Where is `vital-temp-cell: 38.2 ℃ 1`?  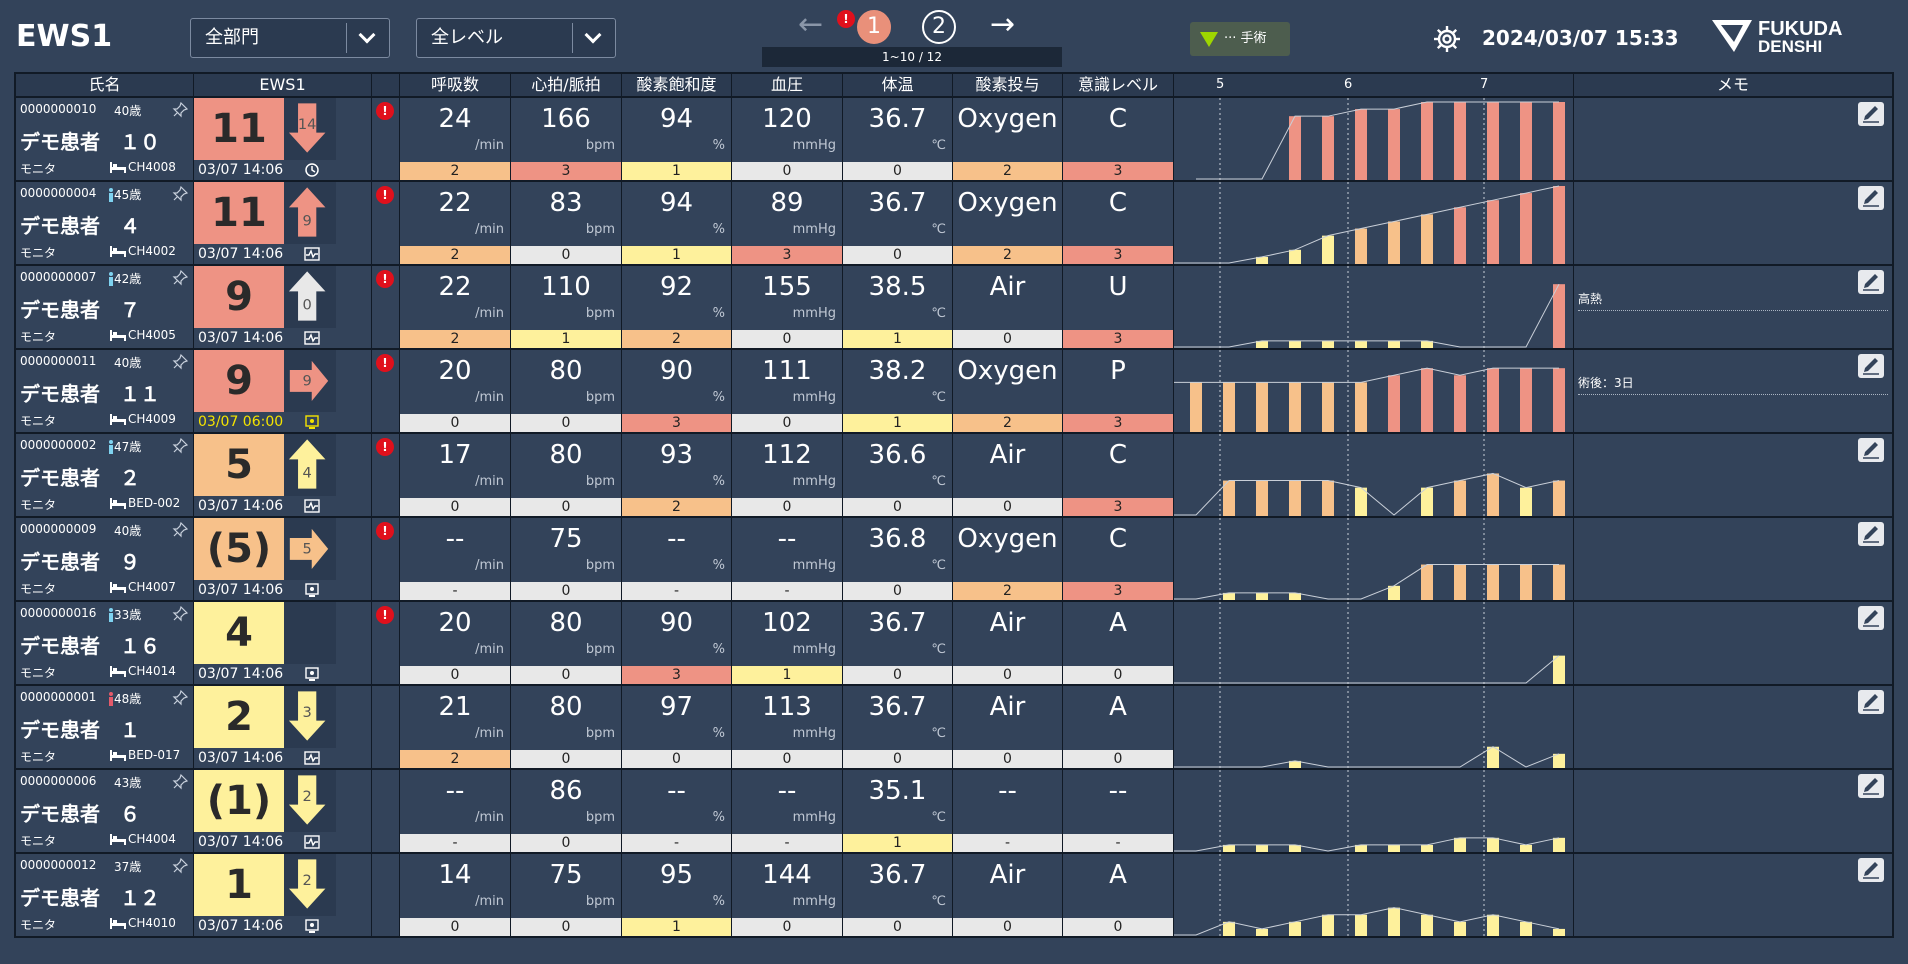 vital-temp-cell: 38.2 ℃ 1 is located at coordinates (898, 391).